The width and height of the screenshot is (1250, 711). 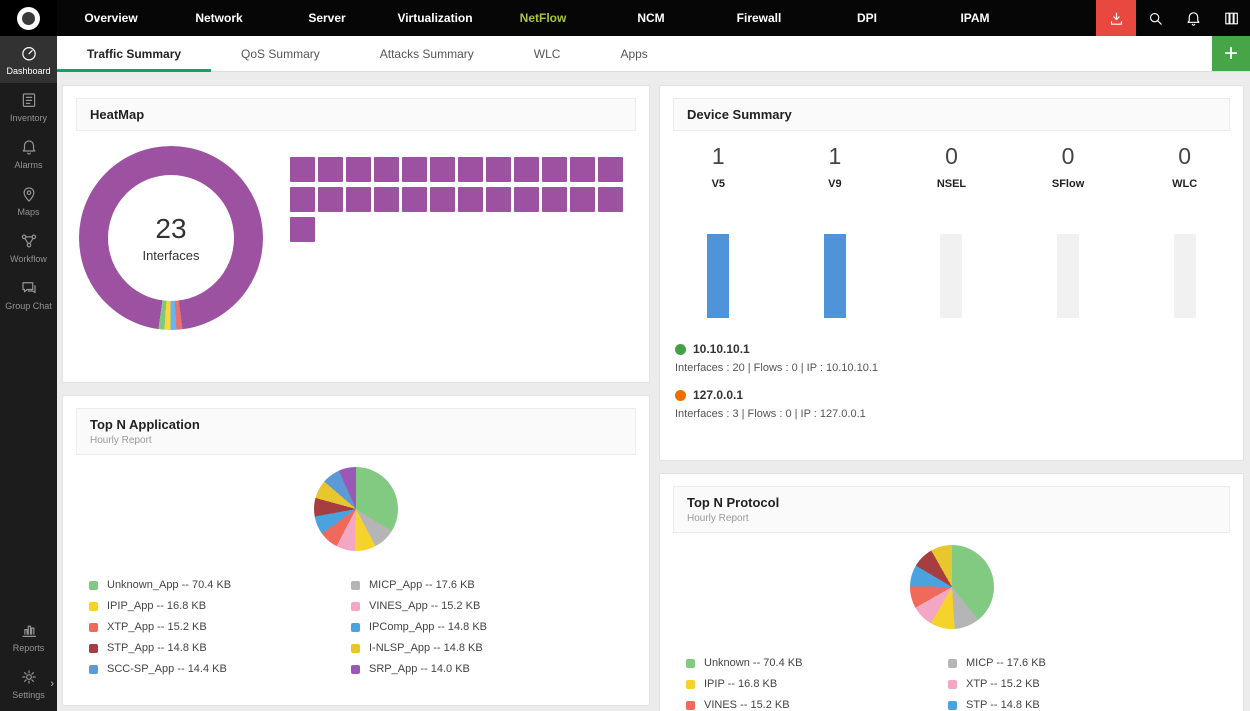 I want to click on legend-item: STP_App -- 14.8 KB, so click(x=220, y=648).